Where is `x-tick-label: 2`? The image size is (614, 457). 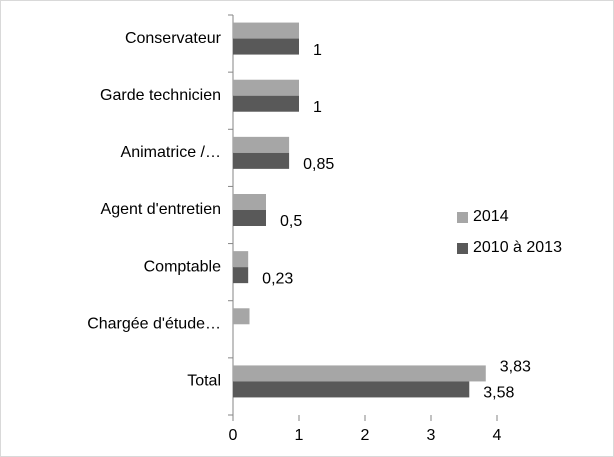
x-tick-label: 2 is located at coordinates (365, 435).